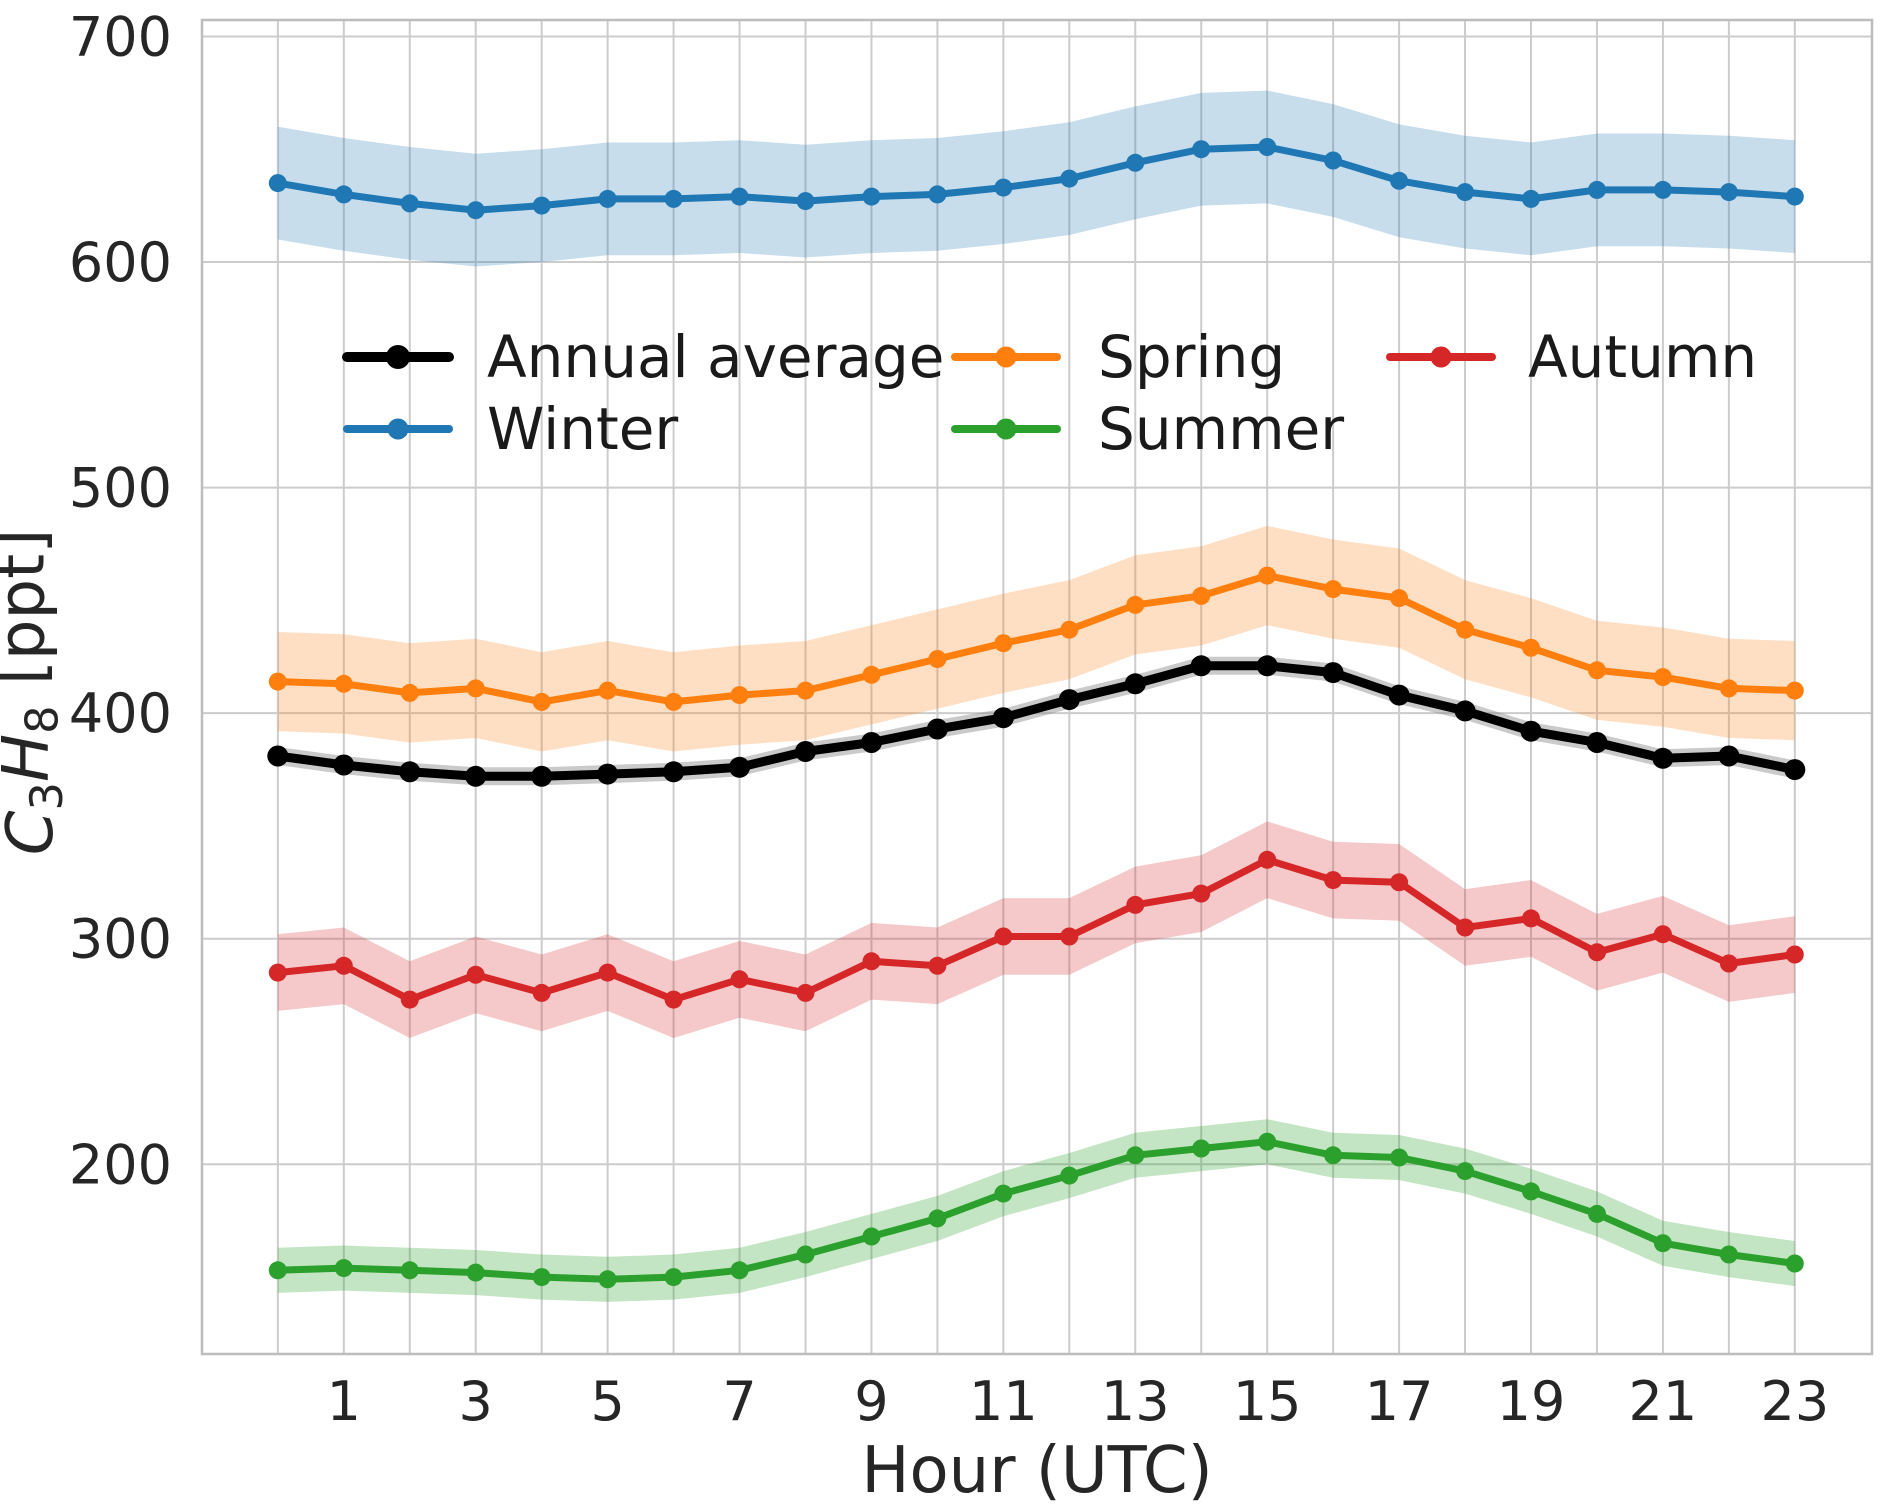 The height and width of the screenshot is (1509, 1892). Describe the element at coordinates (1036, 721) in the screenshot. I see `series-line-annual-average` at that location.